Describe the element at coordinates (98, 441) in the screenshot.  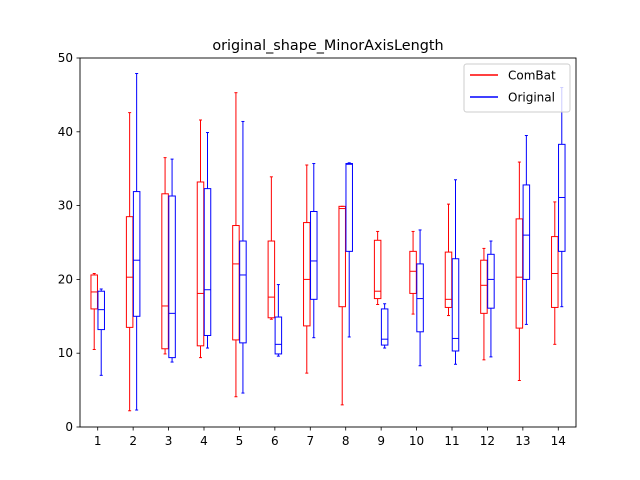
I see `x-tick-label-0: 1` at that location.